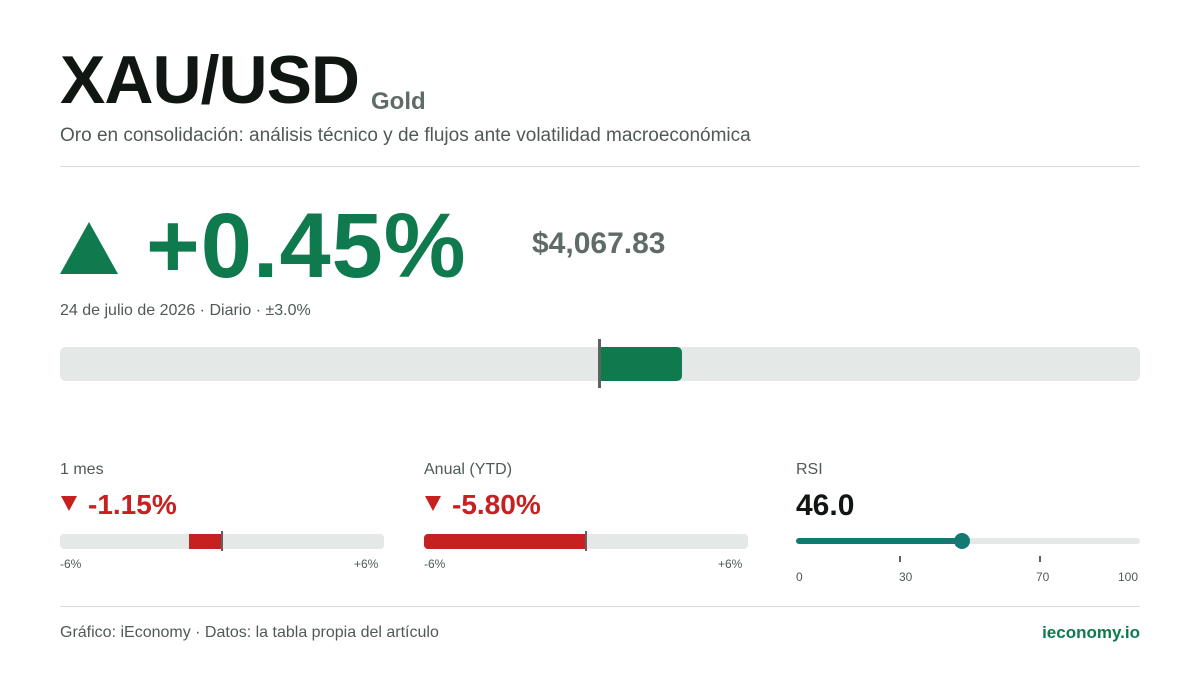  Describe the element at coordinates (799, 577) in the screenshot. I see `rsi-tick-label-0: 0` at that location.